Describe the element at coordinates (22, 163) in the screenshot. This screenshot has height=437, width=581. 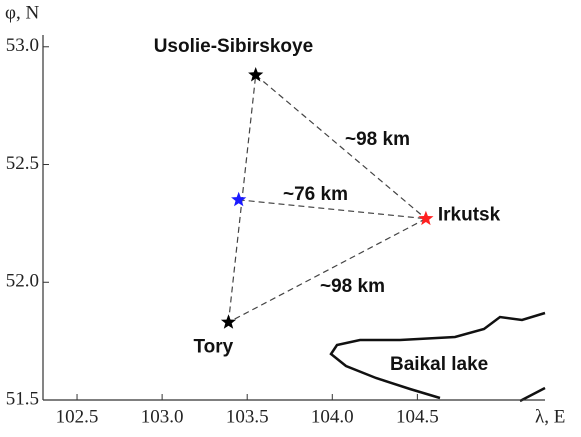
I see `y-tick-label: 52.5` at that location.